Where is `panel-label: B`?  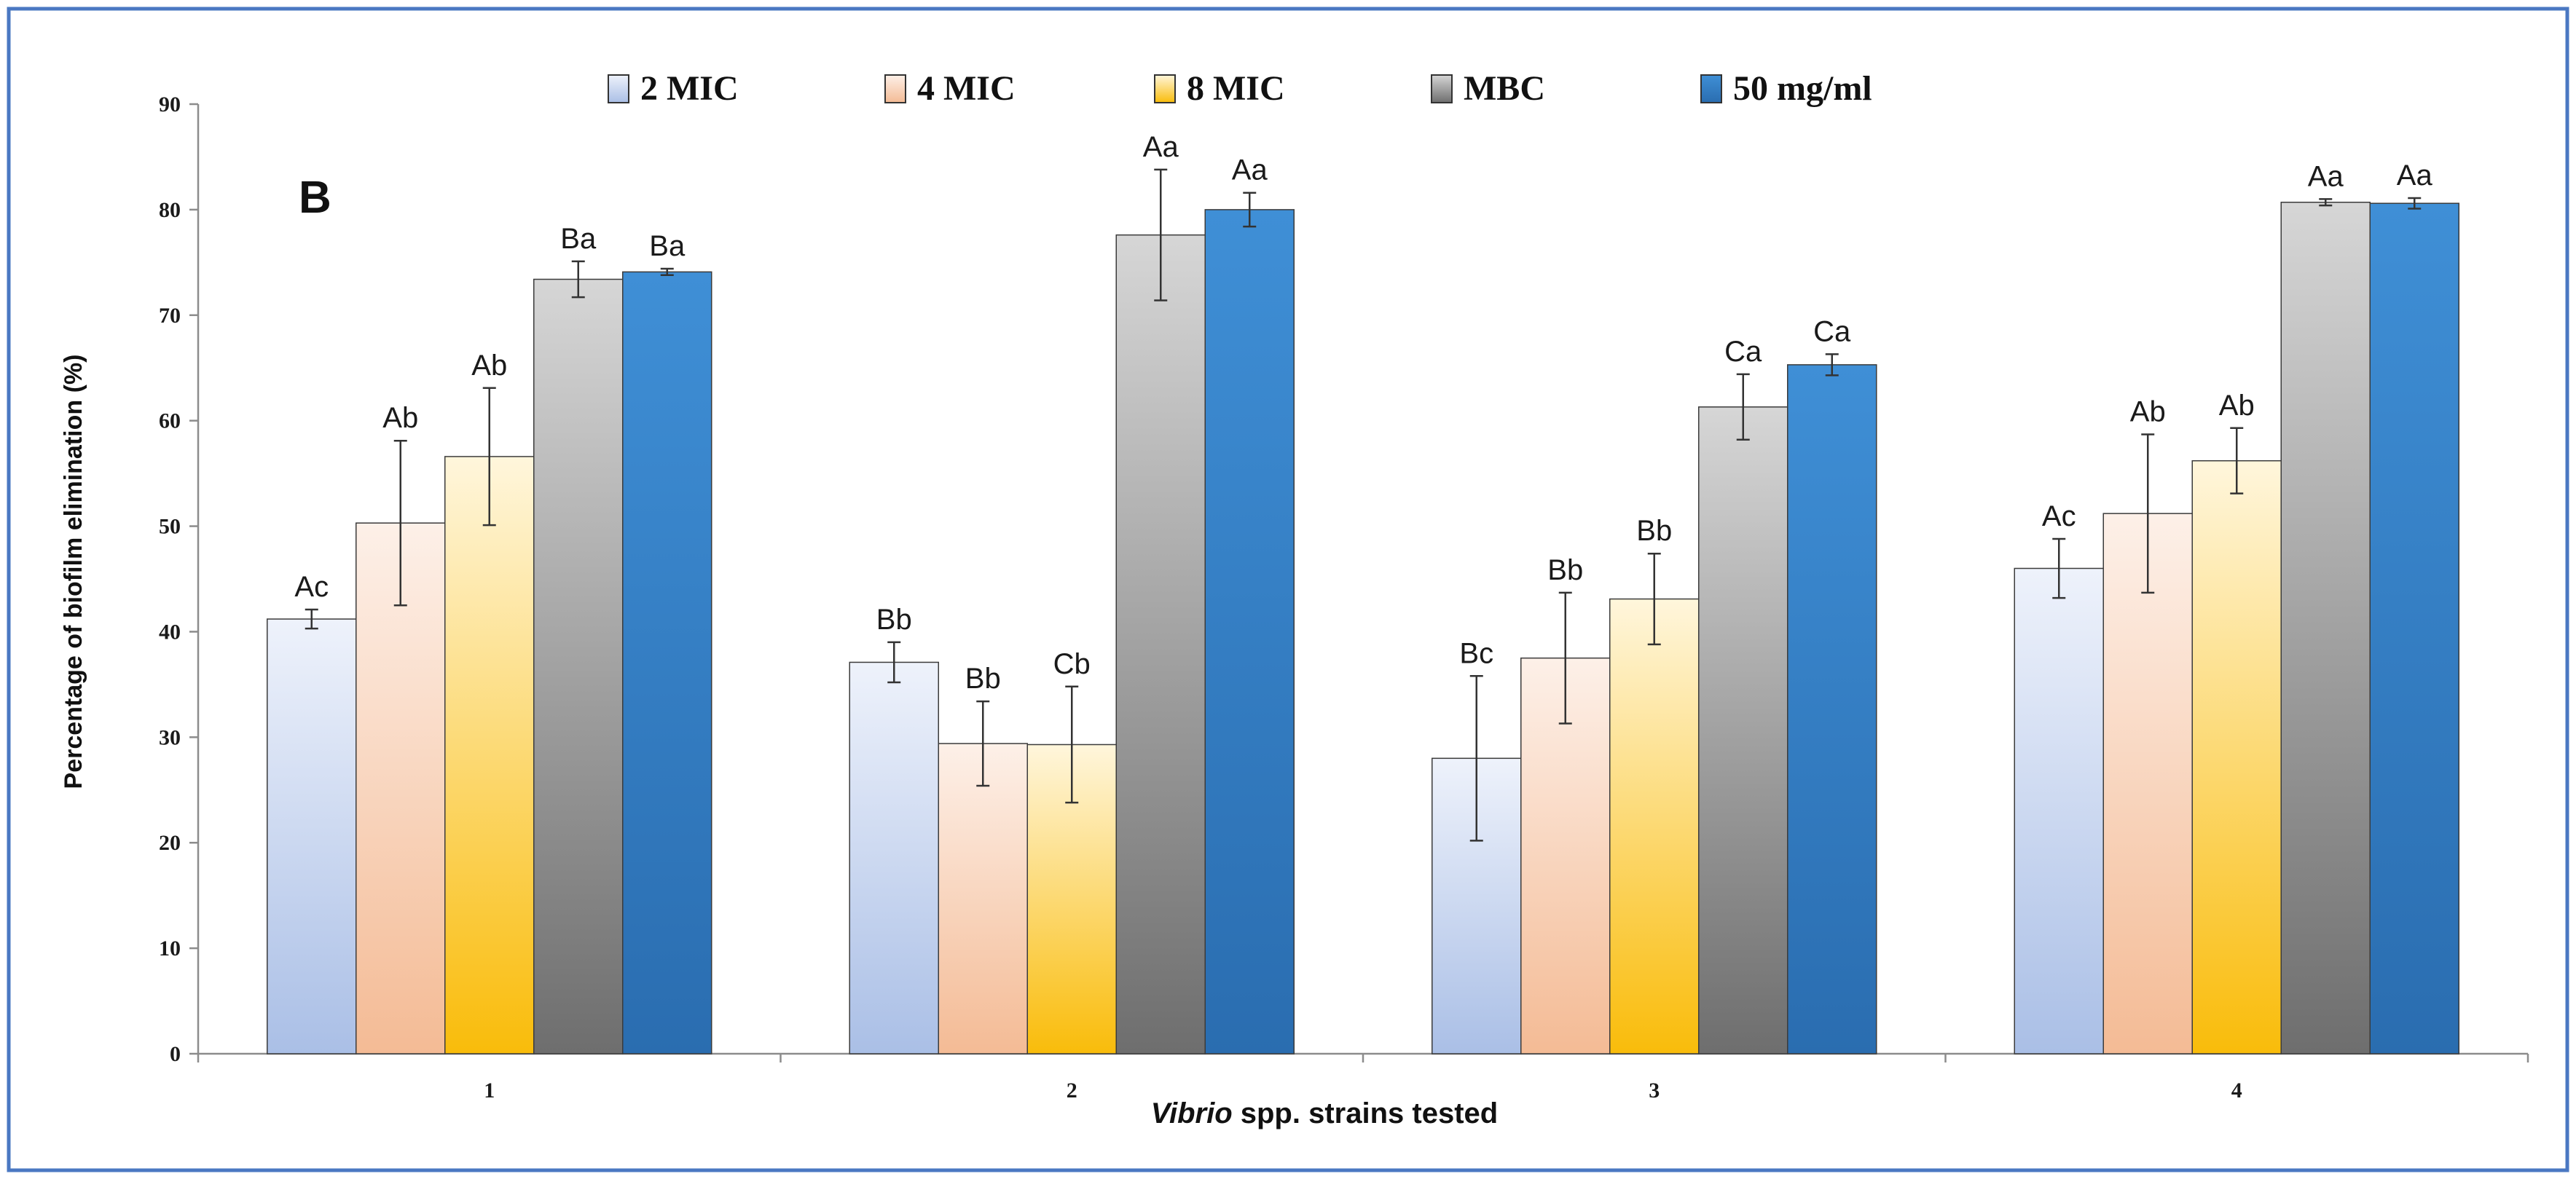
panel-label: B is located at coordinates (315, 198).